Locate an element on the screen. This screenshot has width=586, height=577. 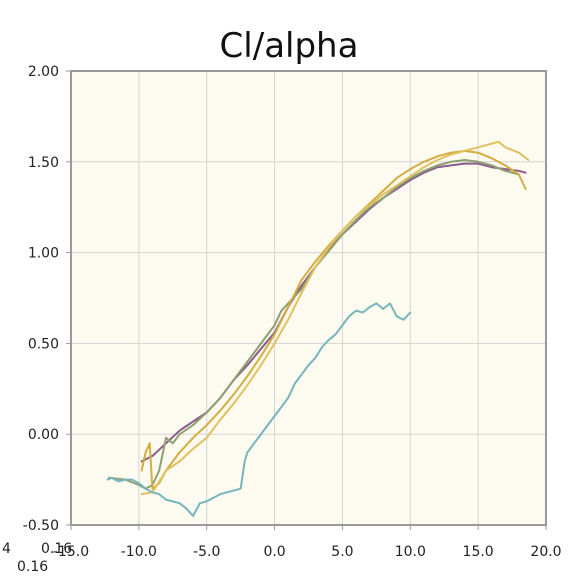
x-tick-label: 15.0 is located at coordinates (478, 552).